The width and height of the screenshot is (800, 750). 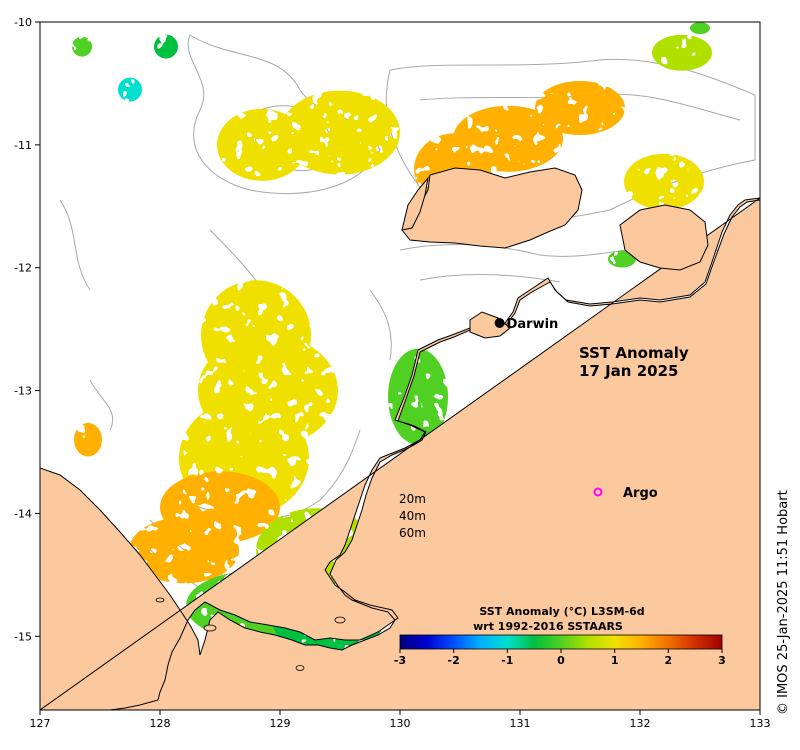 I want to click on x-tick-label: 129, so click(x=280, y=723).